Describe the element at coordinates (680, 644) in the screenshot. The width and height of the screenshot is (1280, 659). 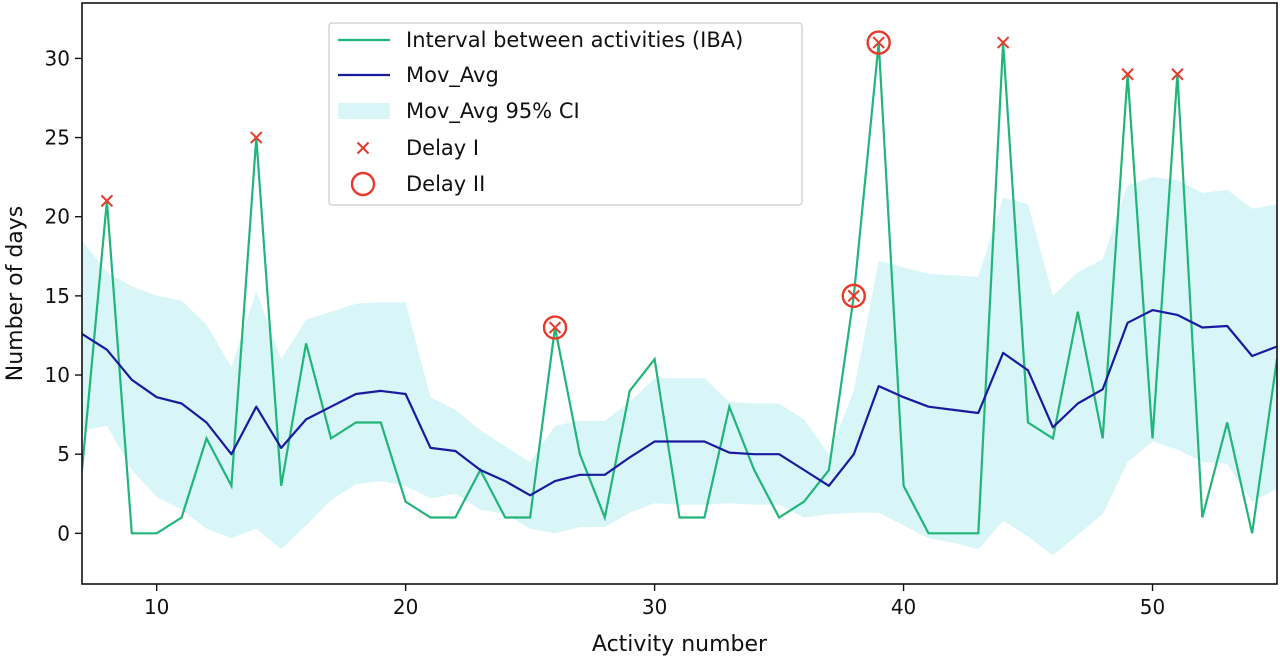
I see `x-axis-label: Activity number` at that location.